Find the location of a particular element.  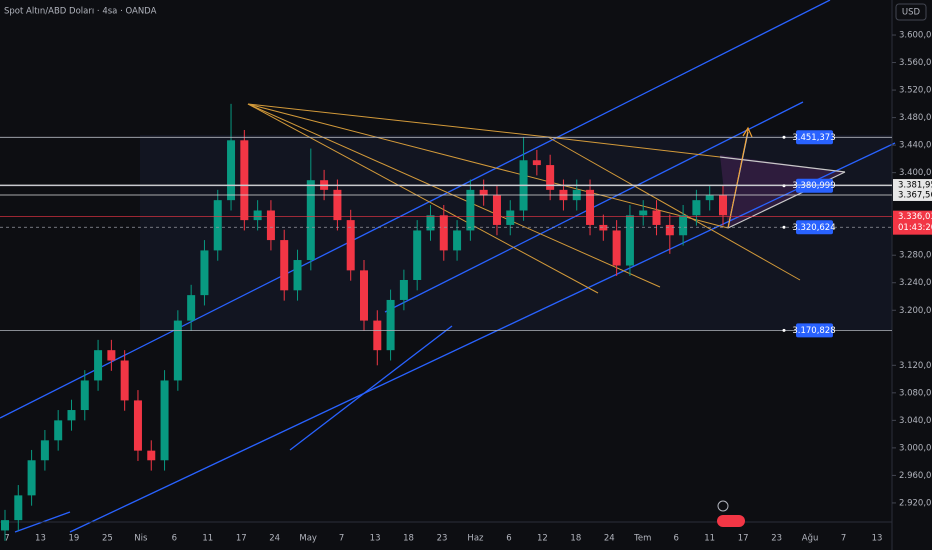

y-tick-label: 3.600,000 is located at coordinates (915, 36).